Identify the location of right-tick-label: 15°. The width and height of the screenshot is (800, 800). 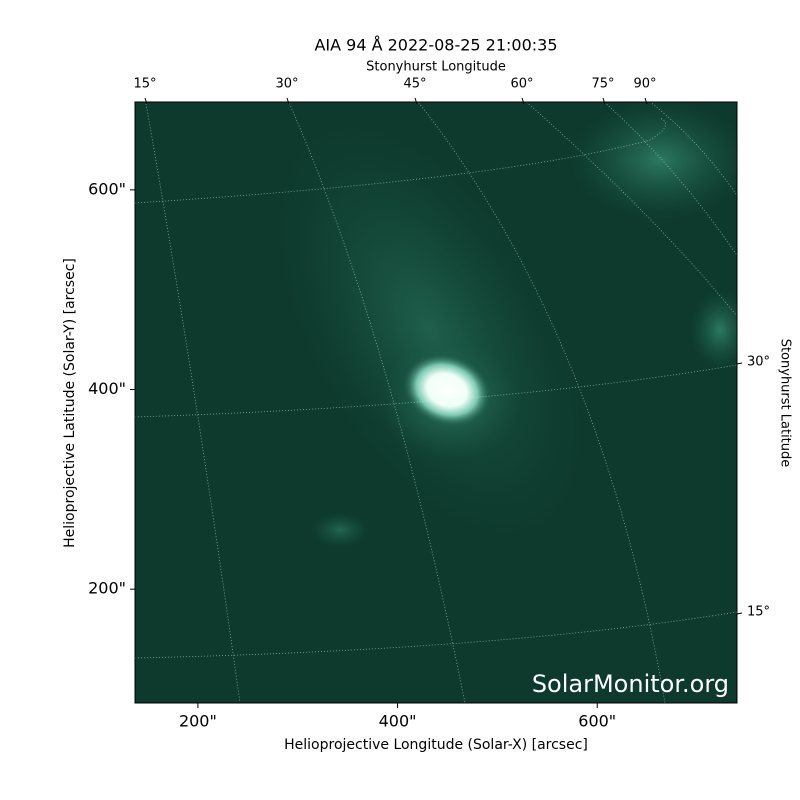
(758, 612).